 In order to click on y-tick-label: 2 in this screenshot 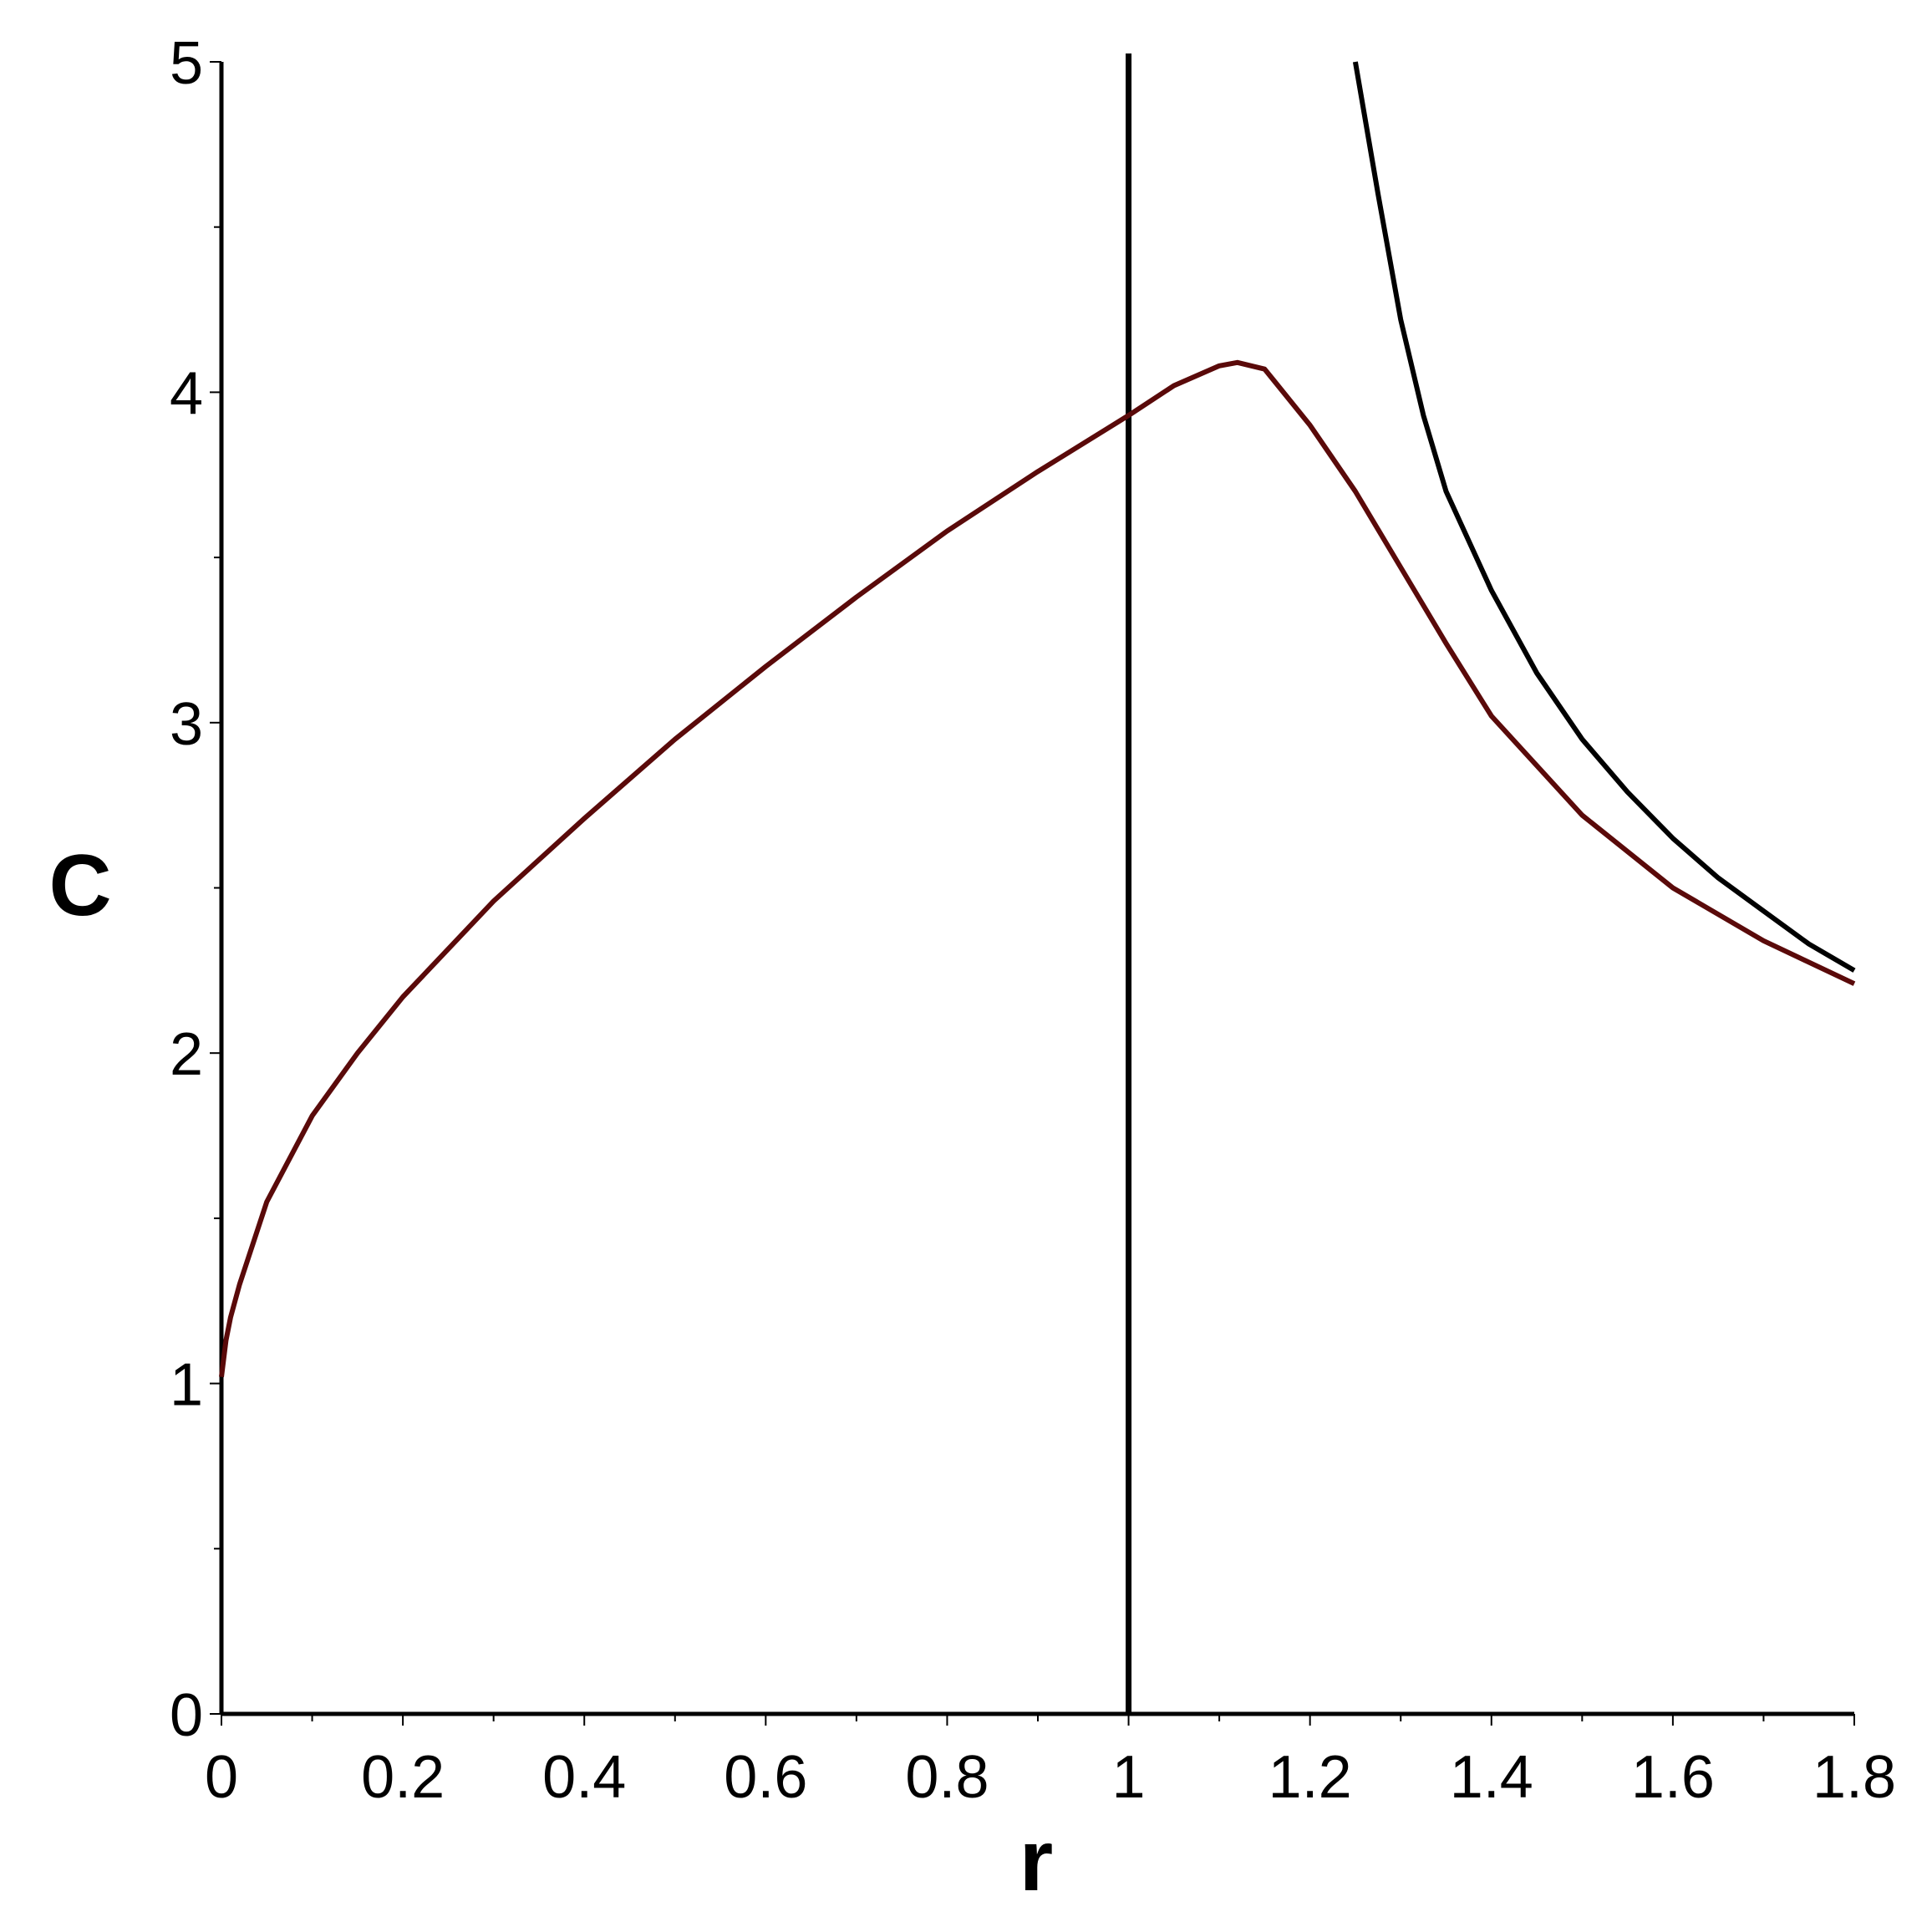, I will do `click(186, 1054)`.